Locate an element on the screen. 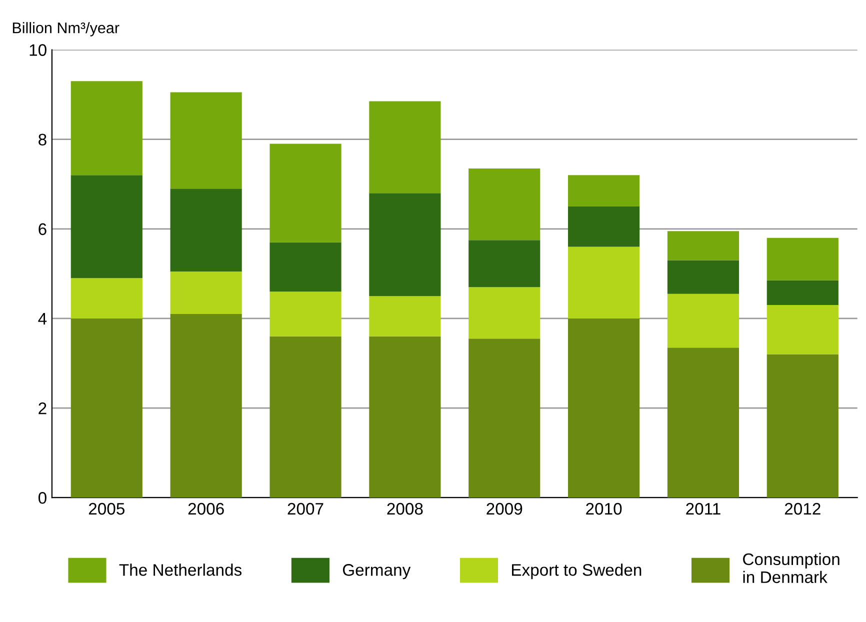 Image resolution: width=866 pixels, height=622 pixels. legend-label: The Netherlands is located at coordinates (180, 570).